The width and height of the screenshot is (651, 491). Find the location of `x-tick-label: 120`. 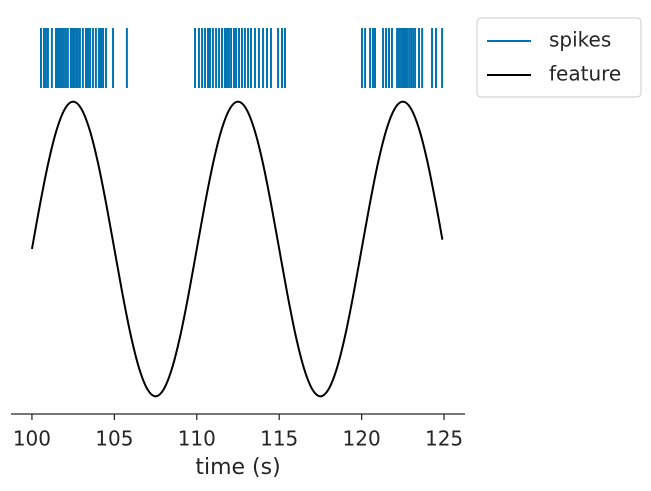

x-tick-label: 120 is located at coordinates (362, 439).